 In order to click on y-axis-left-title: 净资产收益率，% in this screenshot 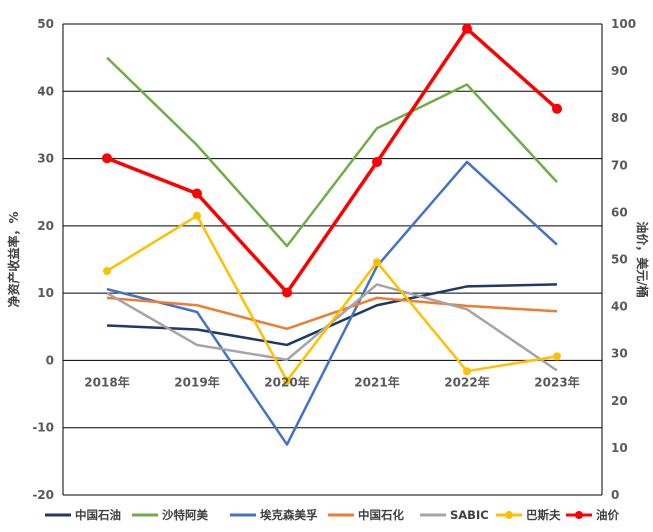, I will do `click(13, 259)`.